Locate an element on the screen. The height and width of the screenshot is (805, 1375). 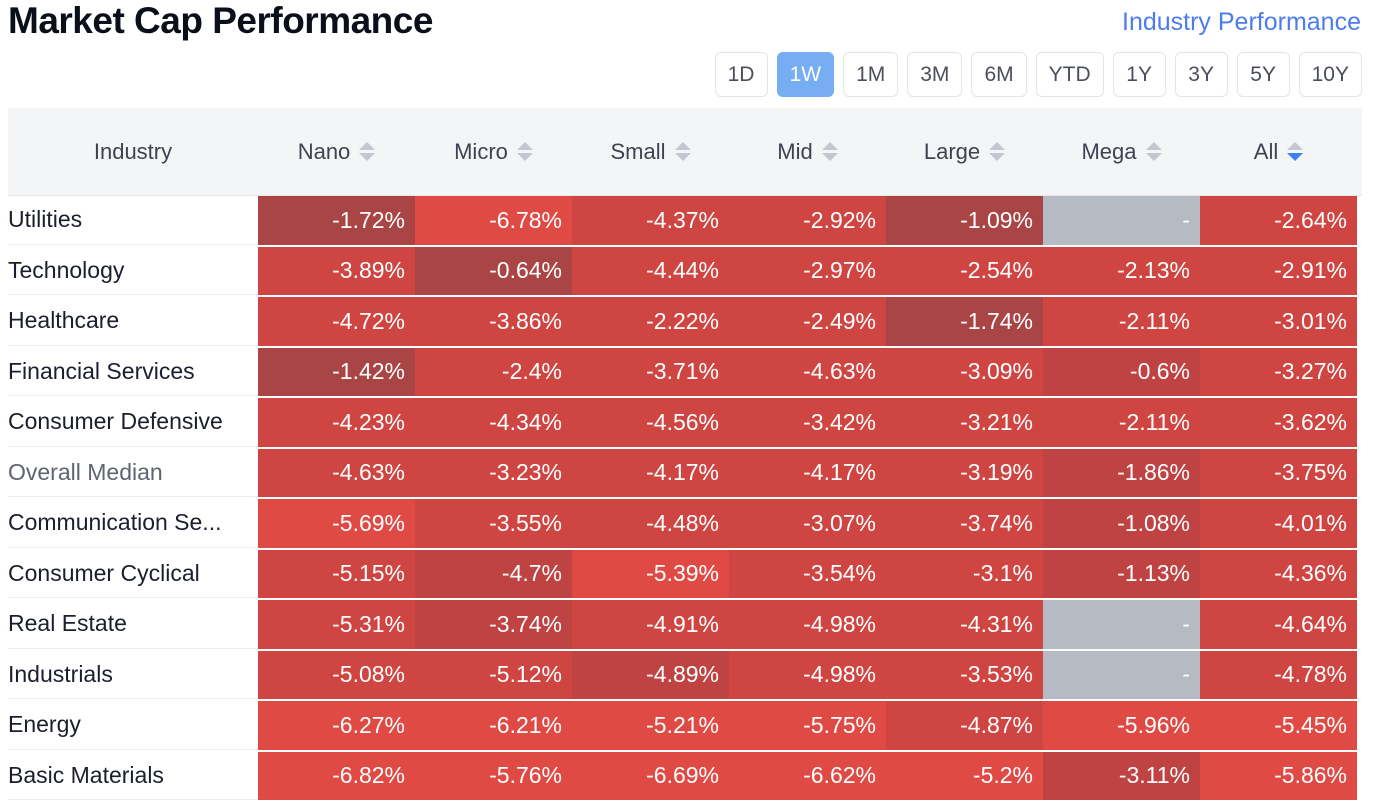
performance-cell: -2.49% is located at coordinates (807, 321).